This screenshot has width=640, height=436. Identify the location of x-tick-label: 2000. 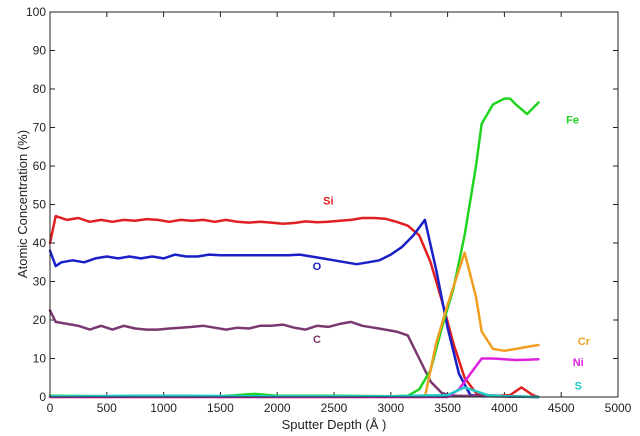
(277, 408).